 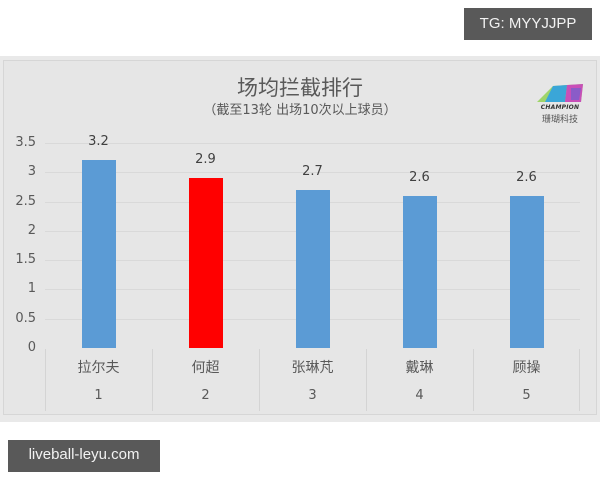 I want to click on y-tick-label: 3.5, so click(x=25, y=142).